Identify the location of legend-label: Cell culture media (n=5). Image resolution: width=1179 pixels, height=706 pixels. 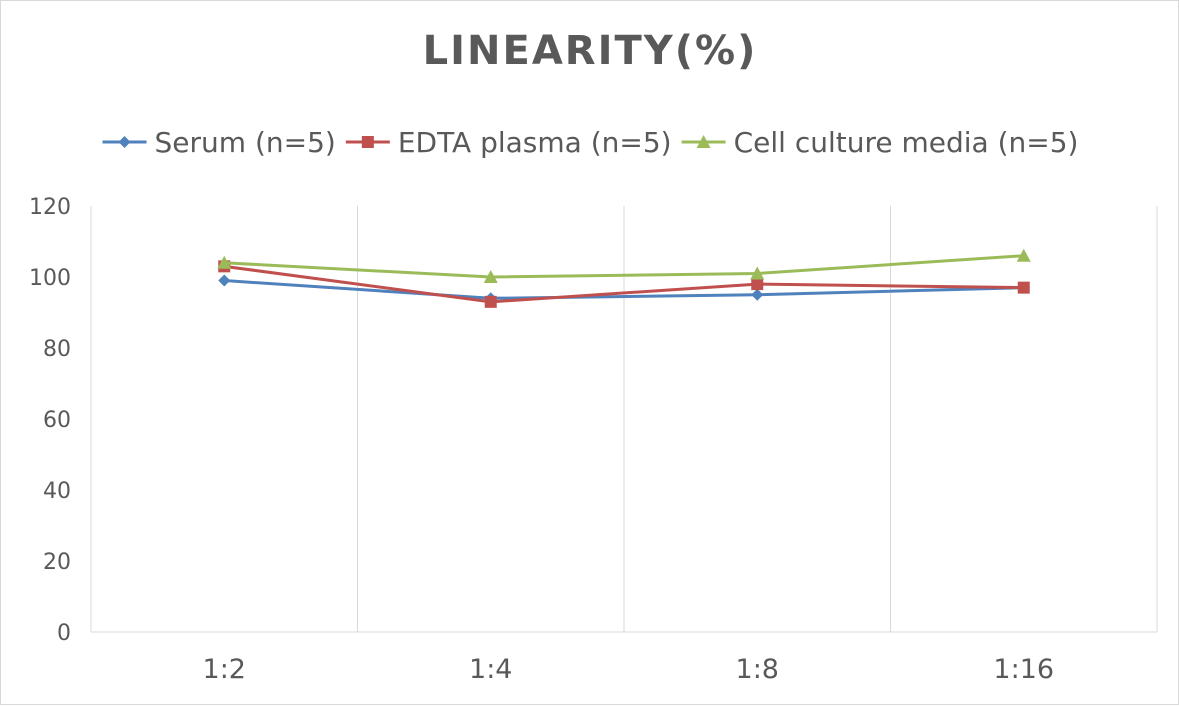
(906, 142).